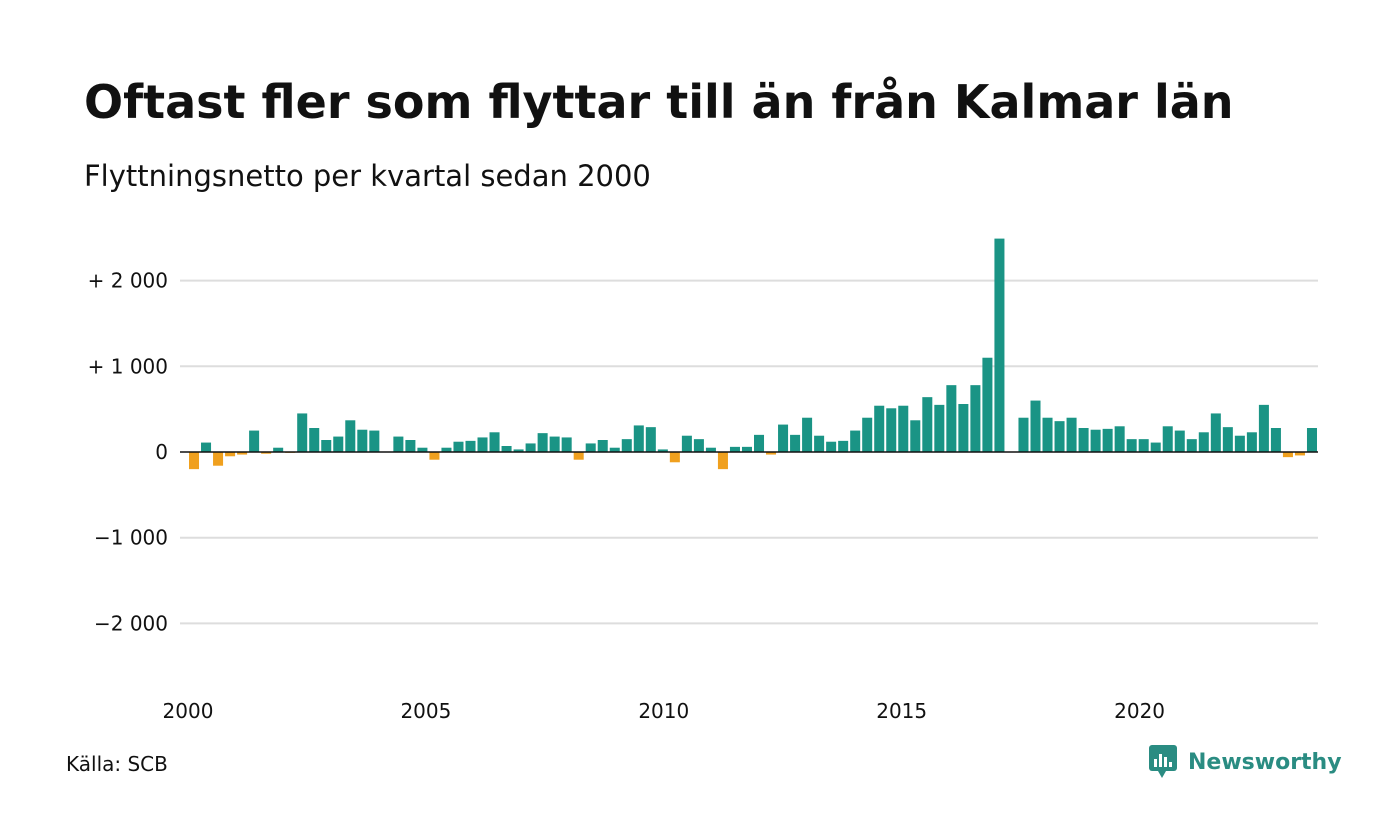 The width and height of the screenshot is (1400, 840). Describe the element at coordinates (161, 452) in the screenshot. I see `y-tick-label: 0` at that location.